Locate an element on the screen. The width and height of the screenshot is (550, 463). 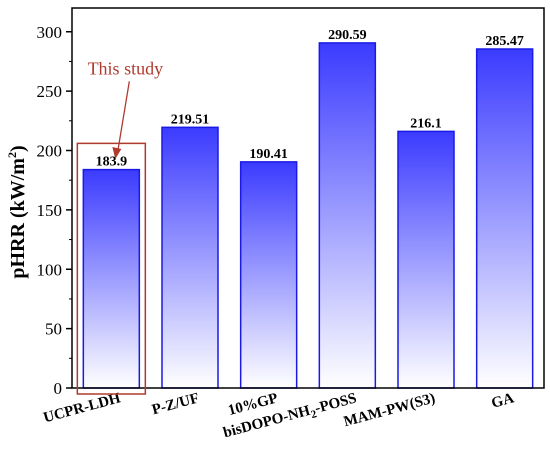
y-axis-title-main: pHRR (kW/m is located at coordinates (18, 218).